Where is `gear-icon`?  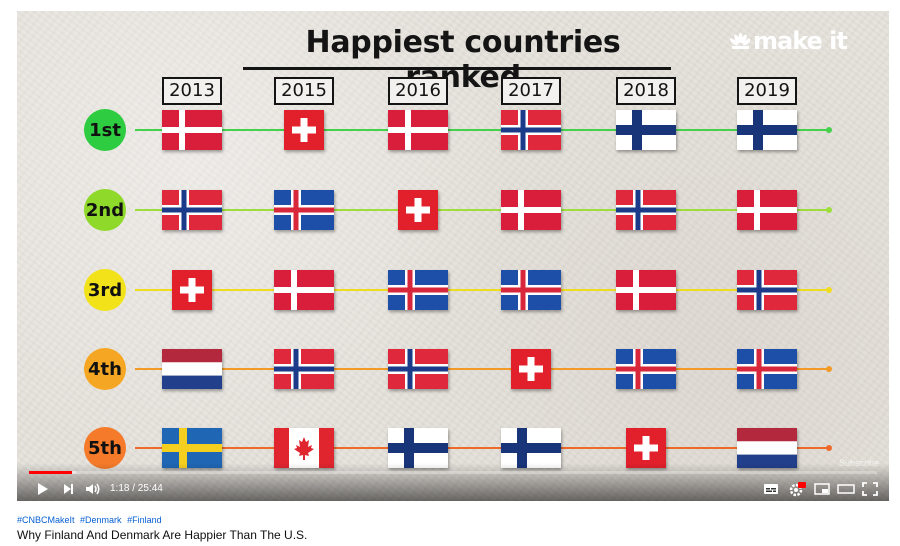
gear-icon is located at coordinates (797, 489).